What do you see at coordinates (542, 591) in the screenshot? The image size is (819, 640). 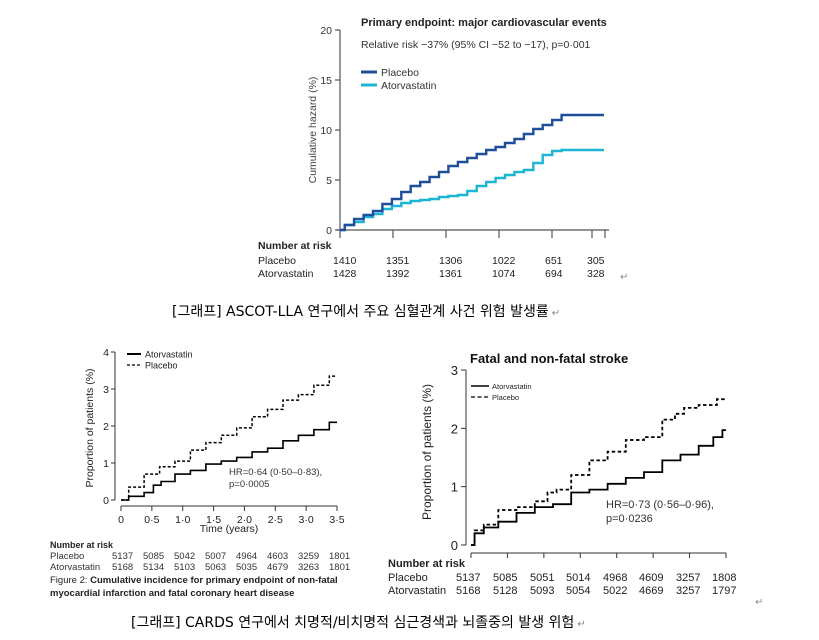 I see `risk-value: 5093` at bounding box center [542, 591].